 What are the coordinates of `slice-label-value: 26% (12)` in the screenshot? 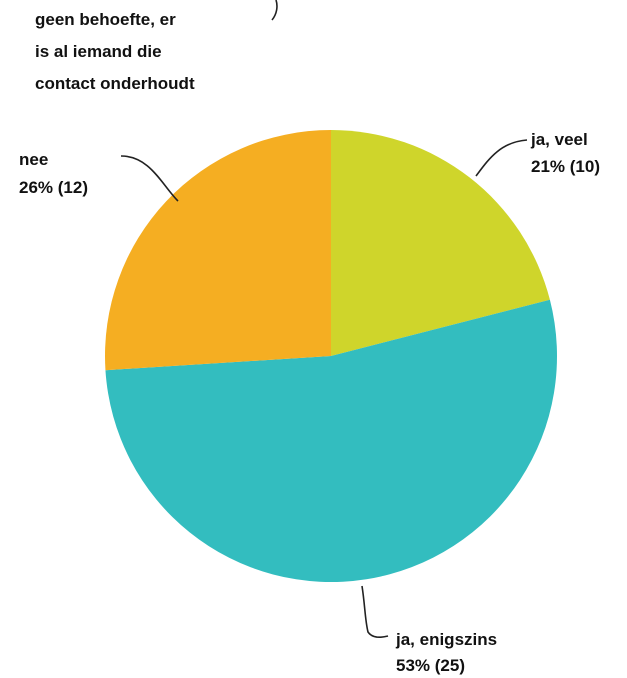 It's located at (53, 187).